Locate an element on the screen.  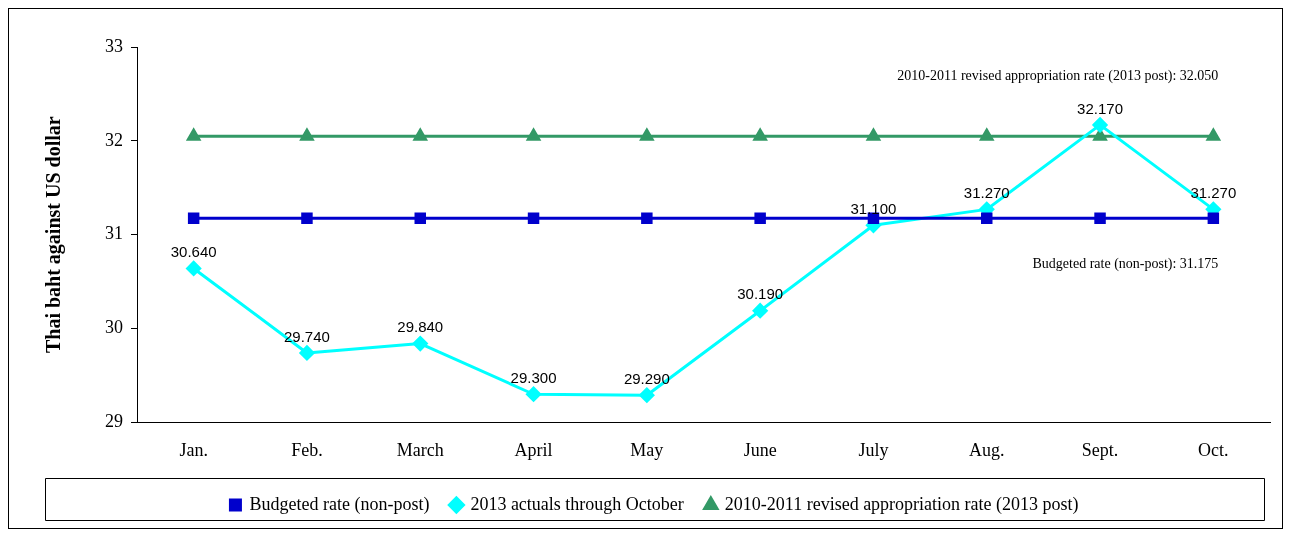
x-tick-label: Jan. is located at coordinates (193, 449).